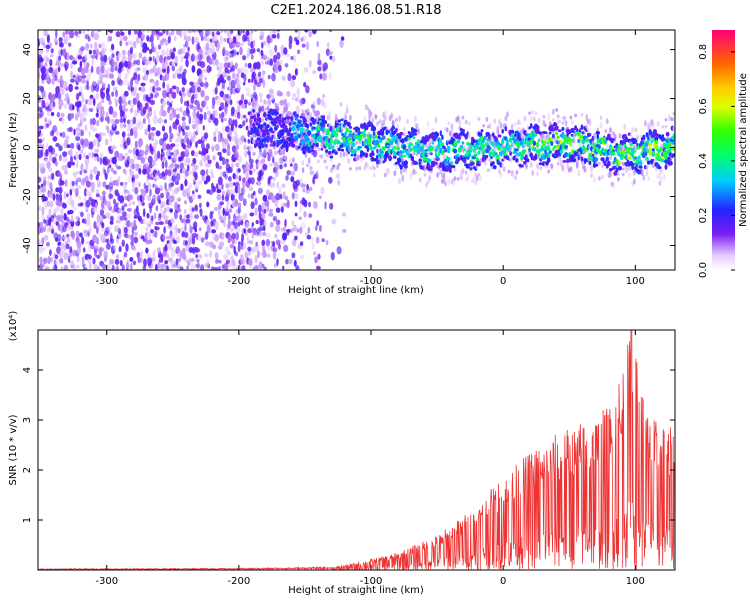 The height and width of the screenshot is (600, 750). I want to click on heatmap-cell-noise-1931, so click(254, 75).